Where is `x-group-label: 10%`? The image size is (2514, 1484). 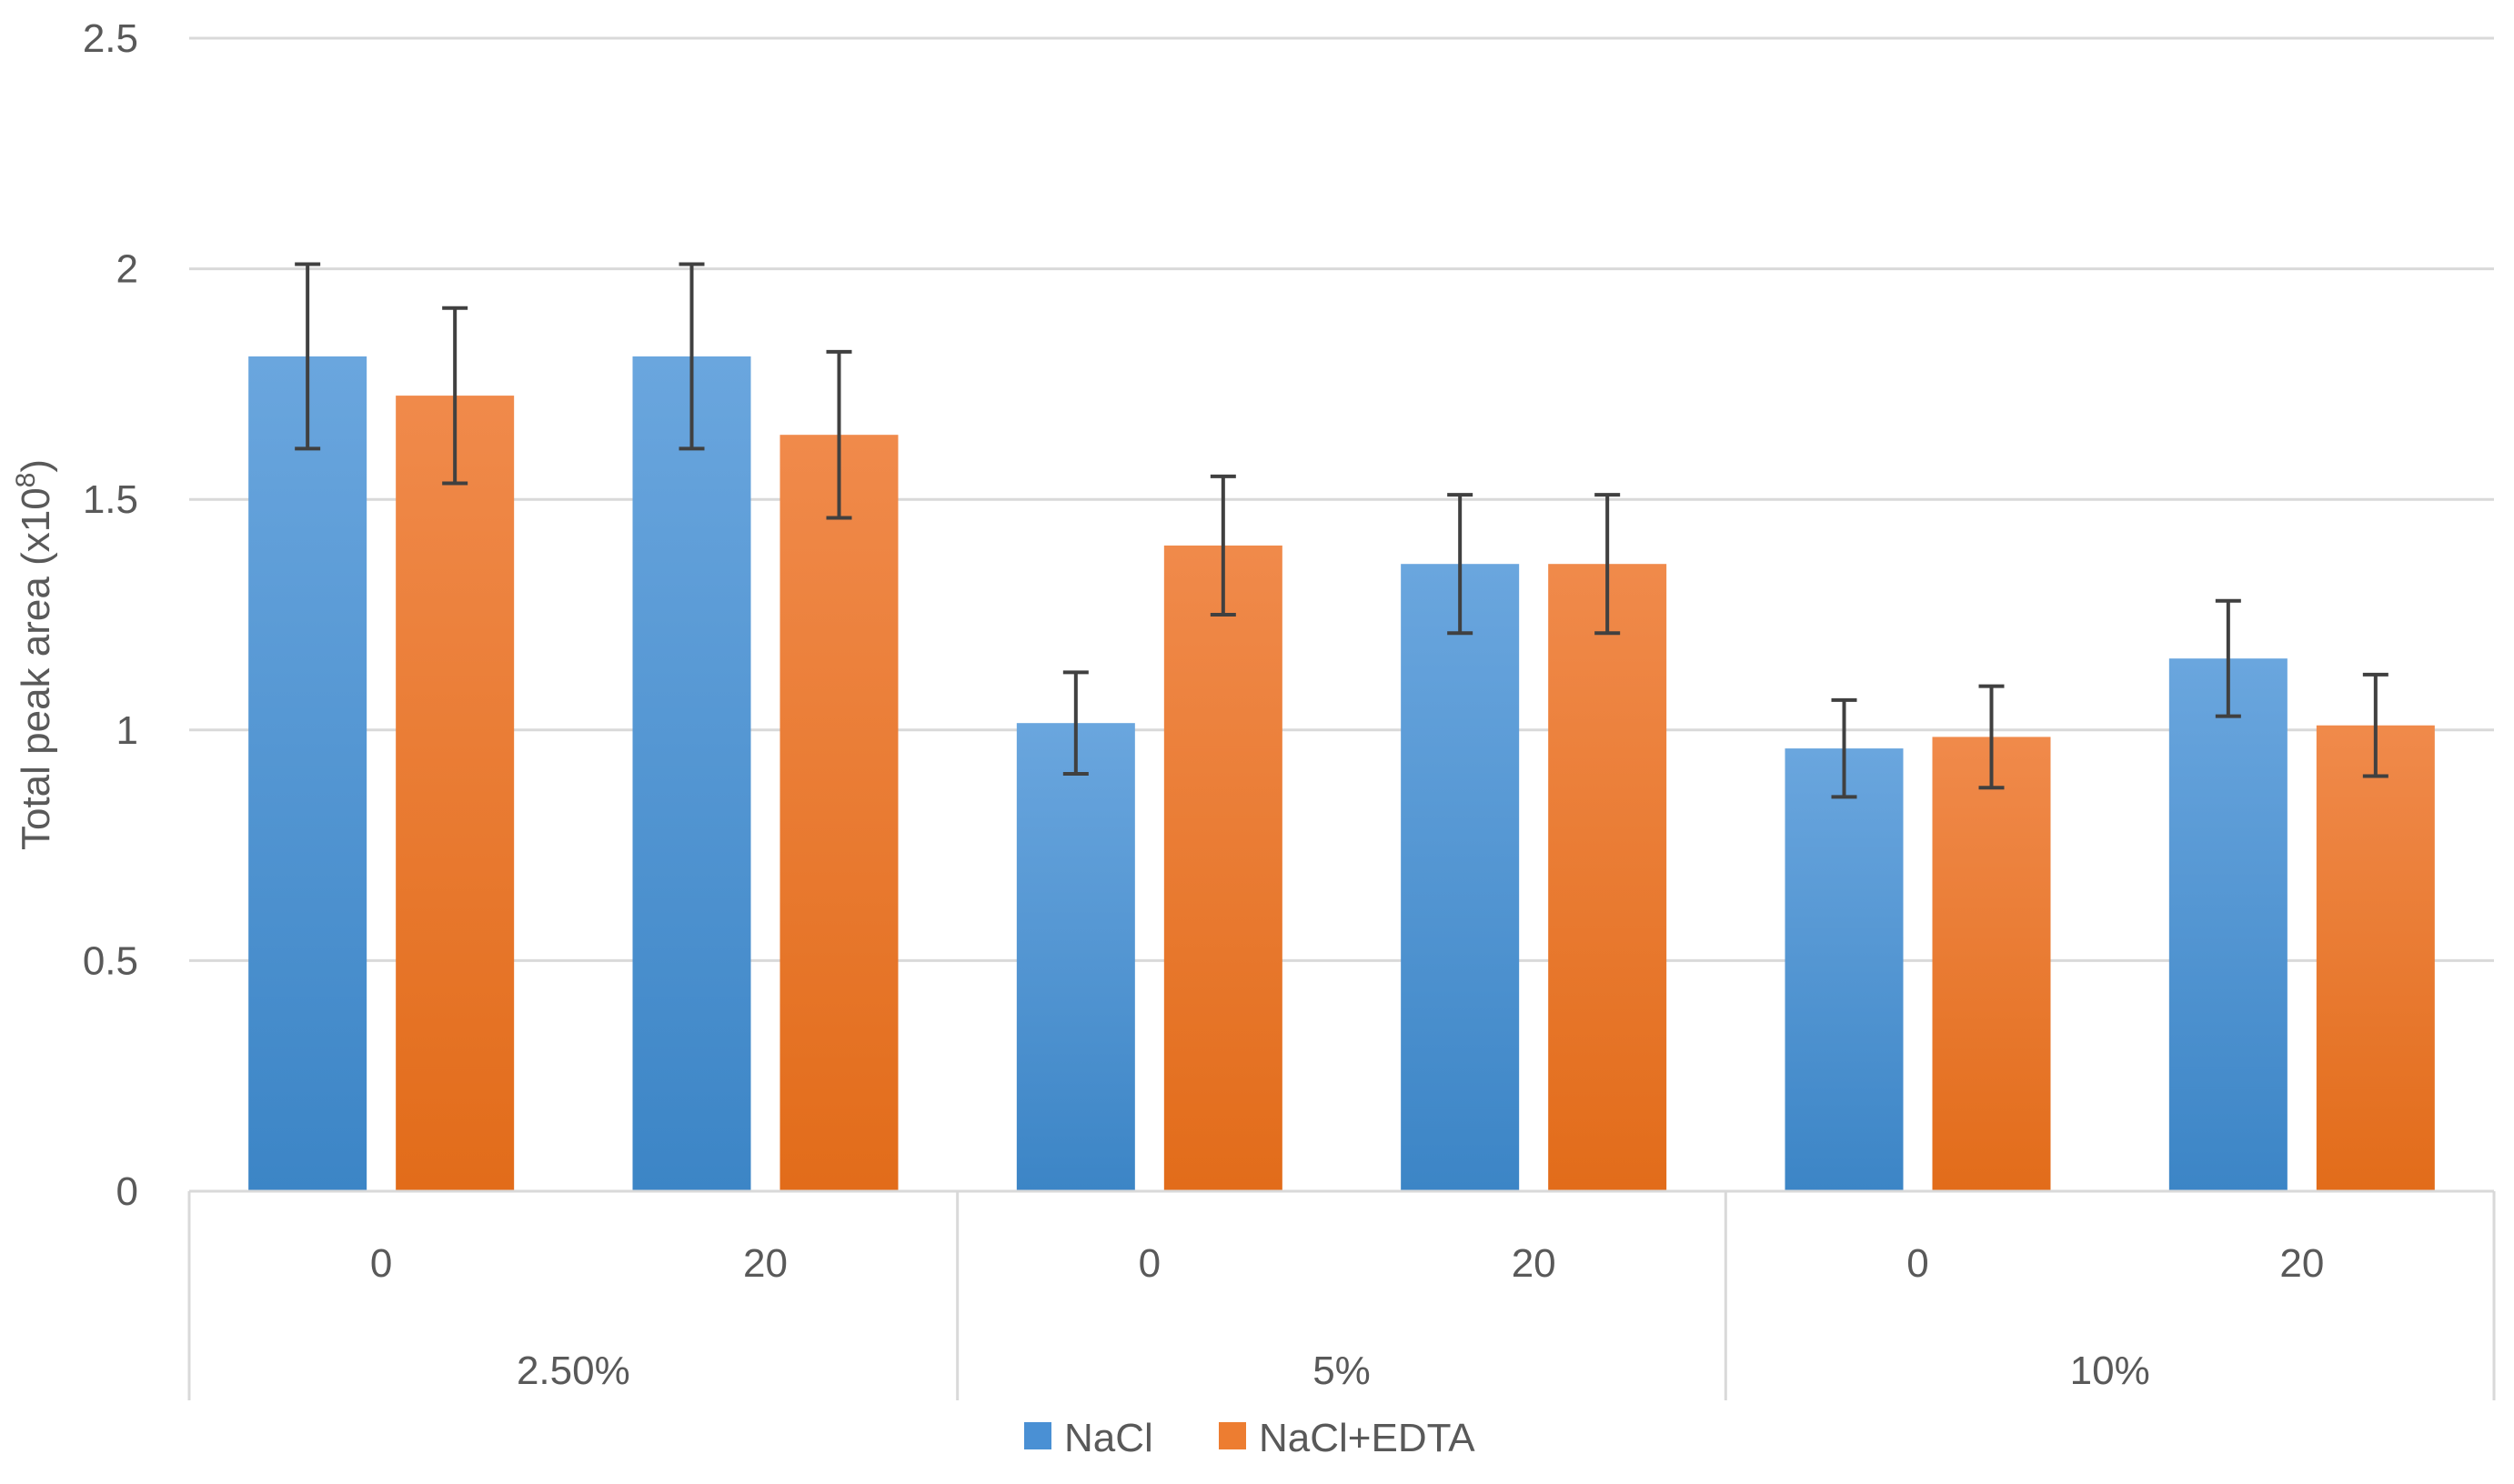 x-group-label: 10% is located at coordinates (2110, 1371).